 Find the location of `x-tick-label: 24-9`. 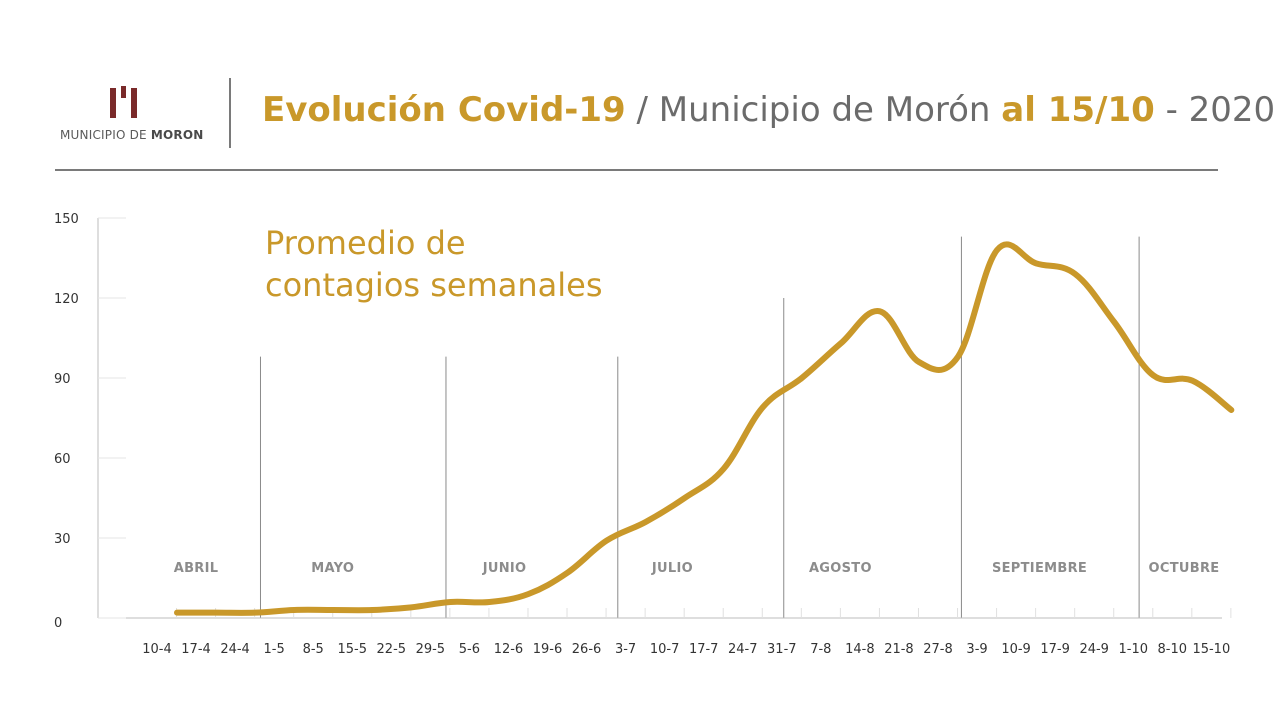

x-tick-label: 24-9 is located at coordinates (1094, 649).